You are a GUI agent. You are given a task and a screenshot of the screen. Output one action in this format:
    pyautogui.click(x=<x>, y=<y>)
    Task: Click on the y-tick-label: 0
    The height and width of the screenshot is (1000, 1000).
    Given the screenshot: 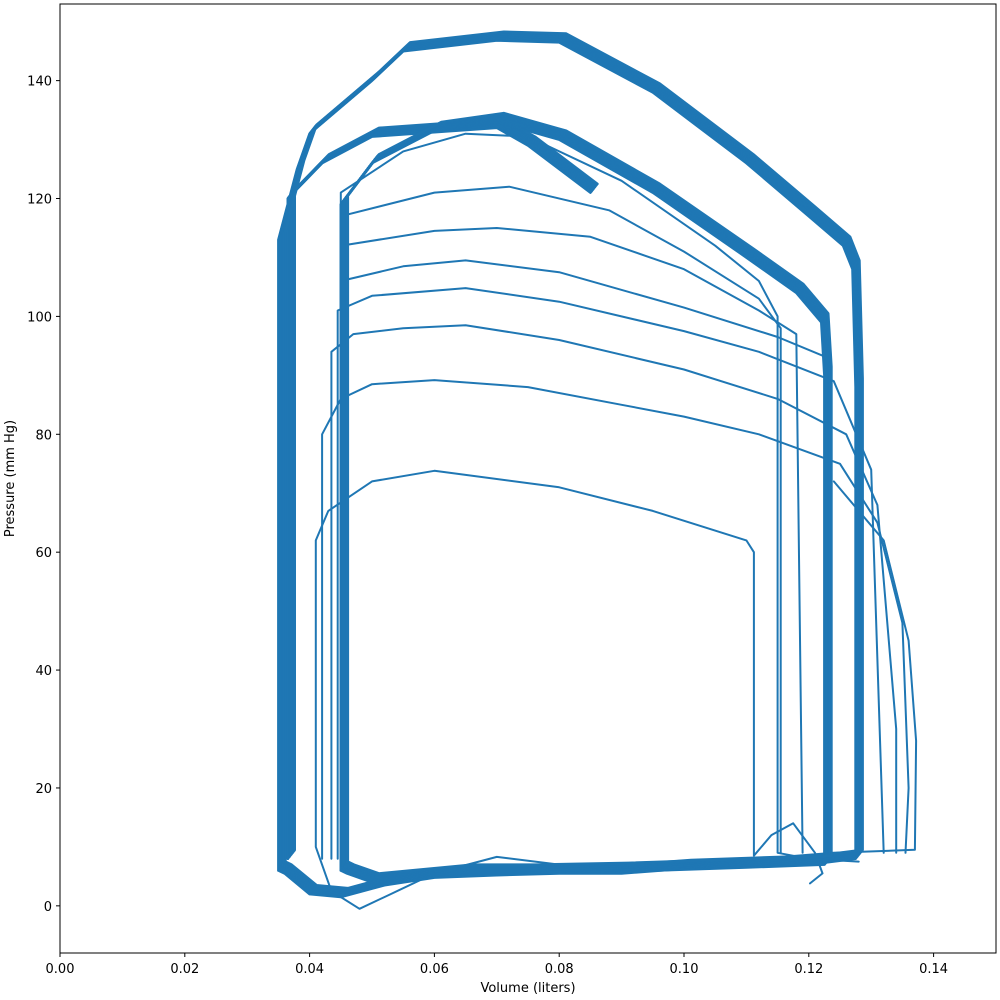 What is the action you would take?
    pyautogui.click(x=48, y=907)
    